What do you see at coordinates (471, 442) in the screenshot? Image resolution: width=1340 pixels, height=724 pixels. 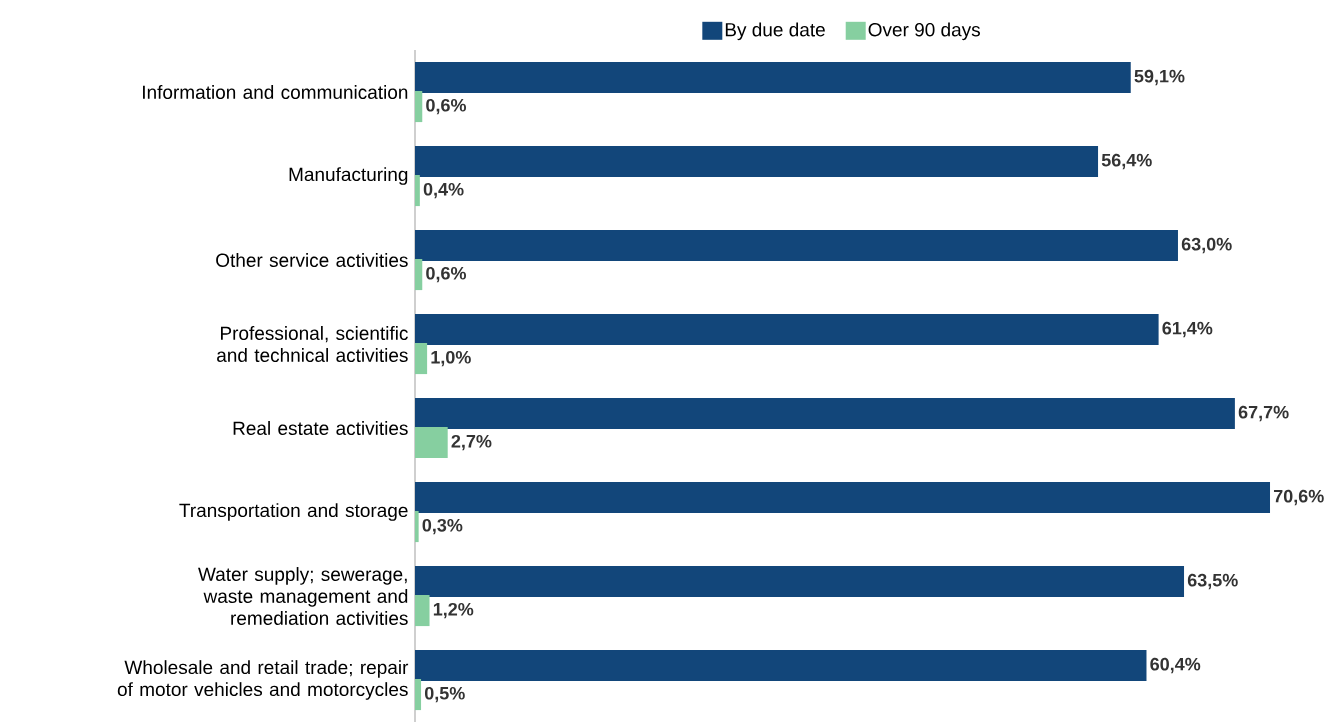 I see `data-label: 2,7%` at bounding box center [471, 442].